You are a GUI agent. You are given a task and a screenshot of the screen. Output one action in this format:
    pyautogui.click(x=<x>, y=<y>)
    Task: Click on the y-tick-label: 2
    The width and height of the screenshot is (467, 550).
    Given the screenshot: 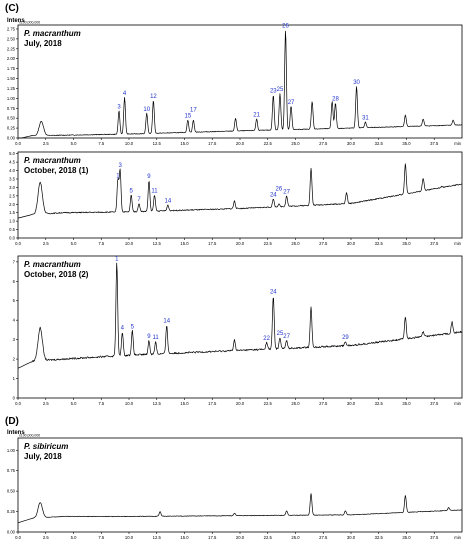 What is the action you would take?
    pyautogui.click(x=14, y=359)
    